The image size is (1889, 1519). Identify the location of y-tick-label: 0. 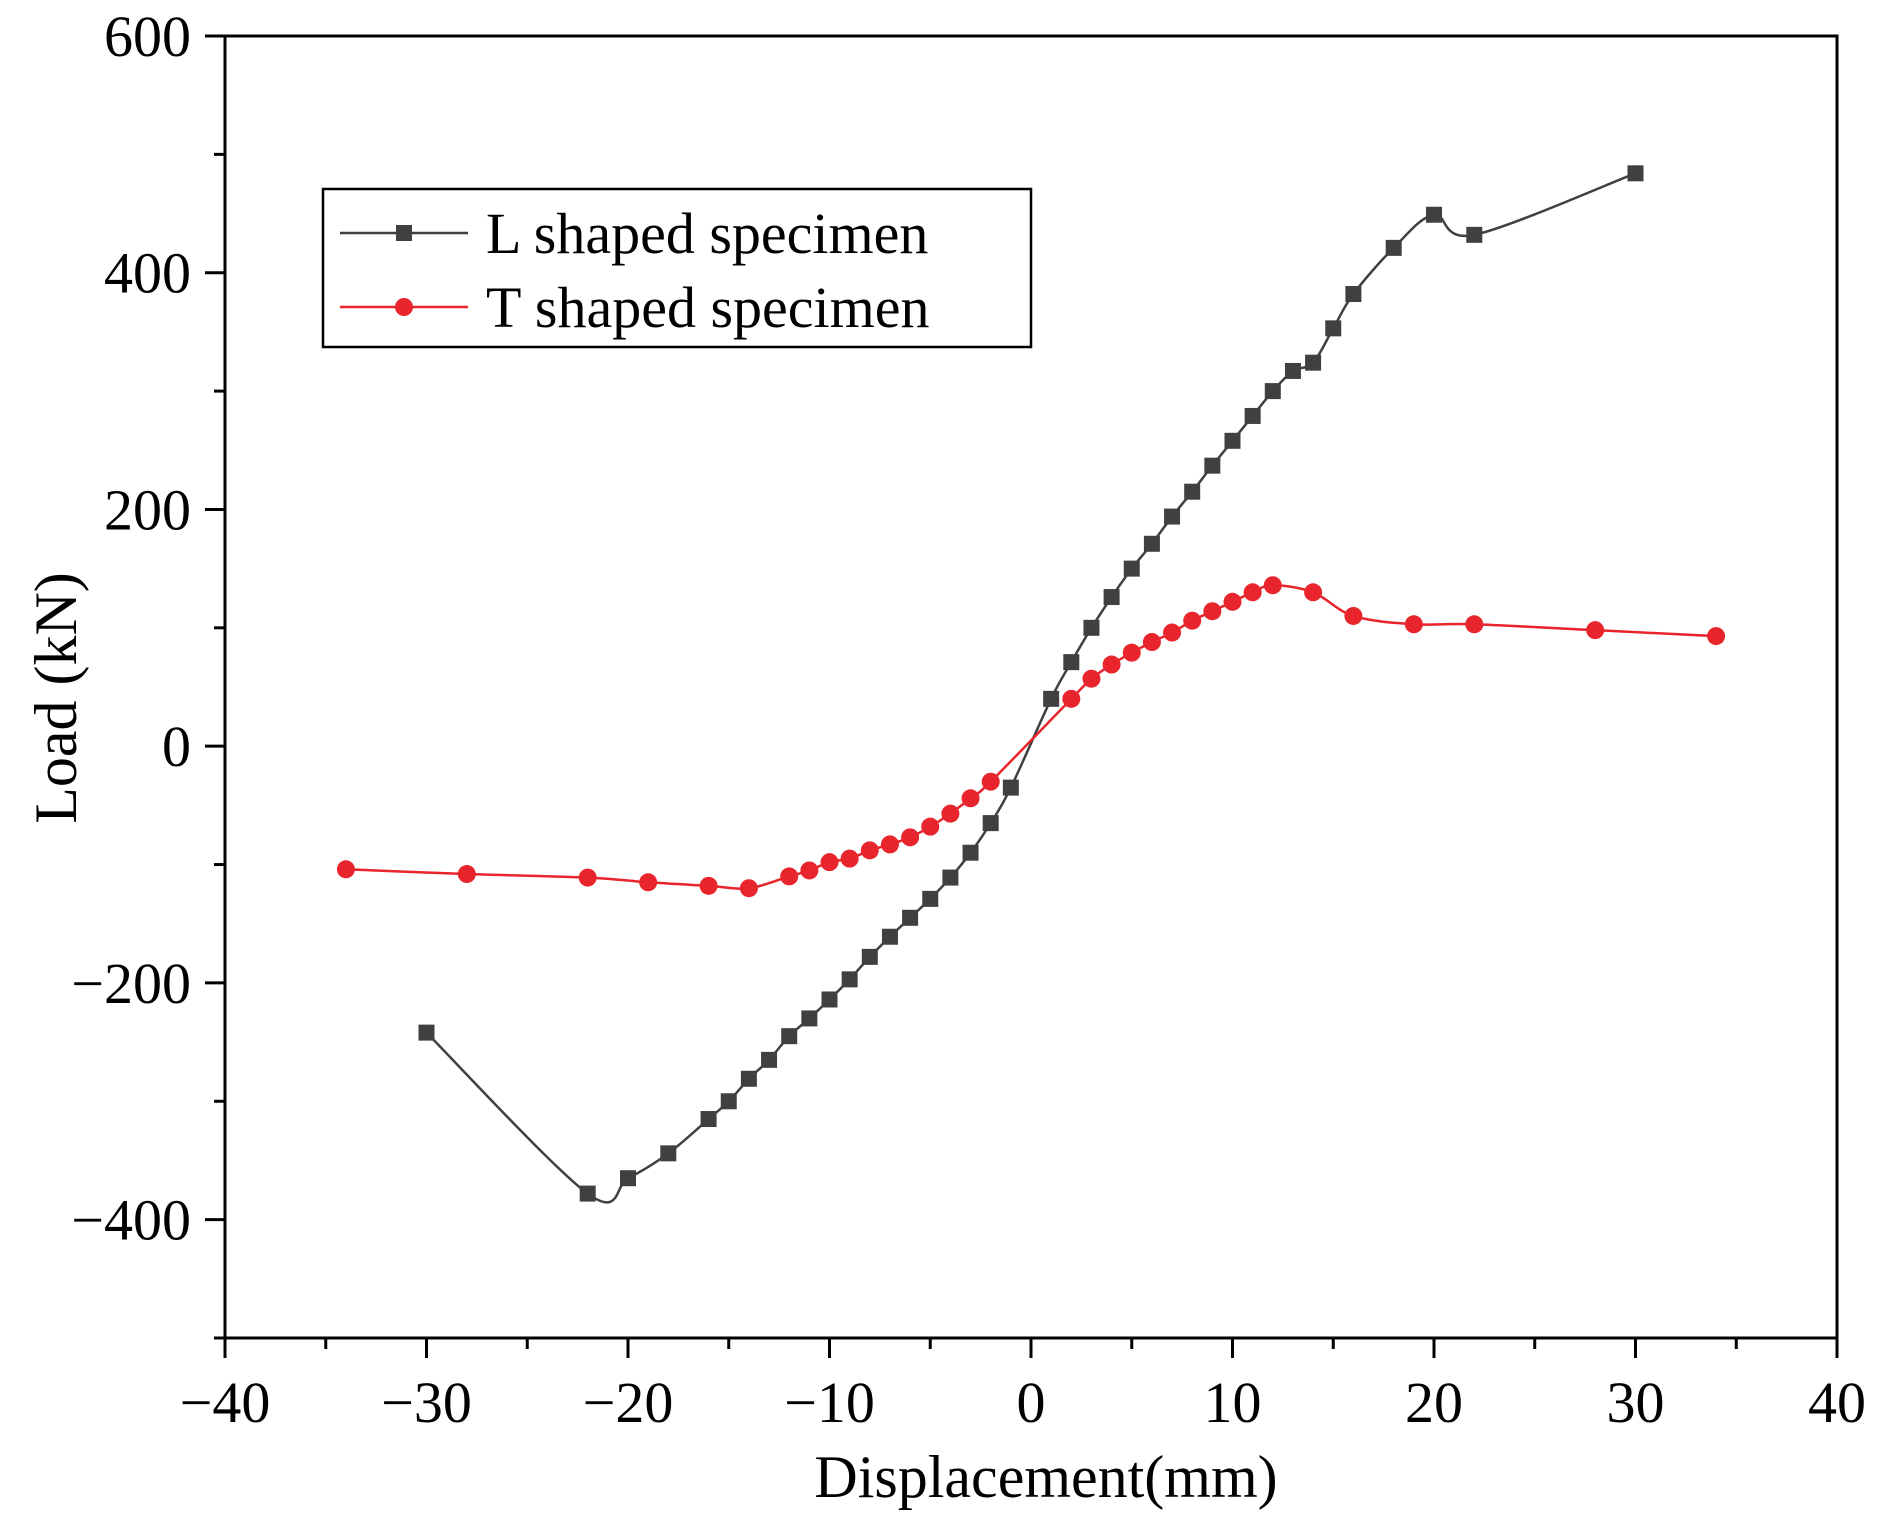
(176, 746).